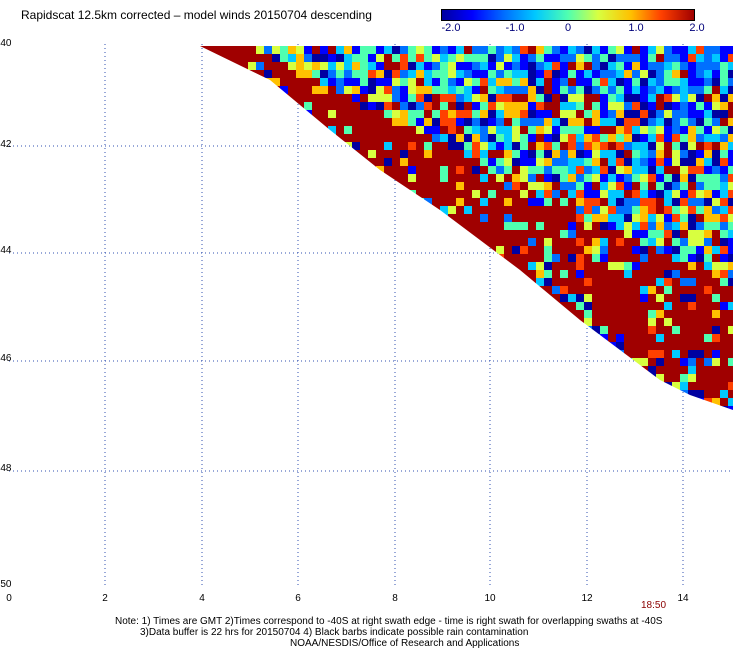 Image resolution: width=740 pixels, height=650 pixels. I want to click on y-tick-46: -46, so click(6, 358).